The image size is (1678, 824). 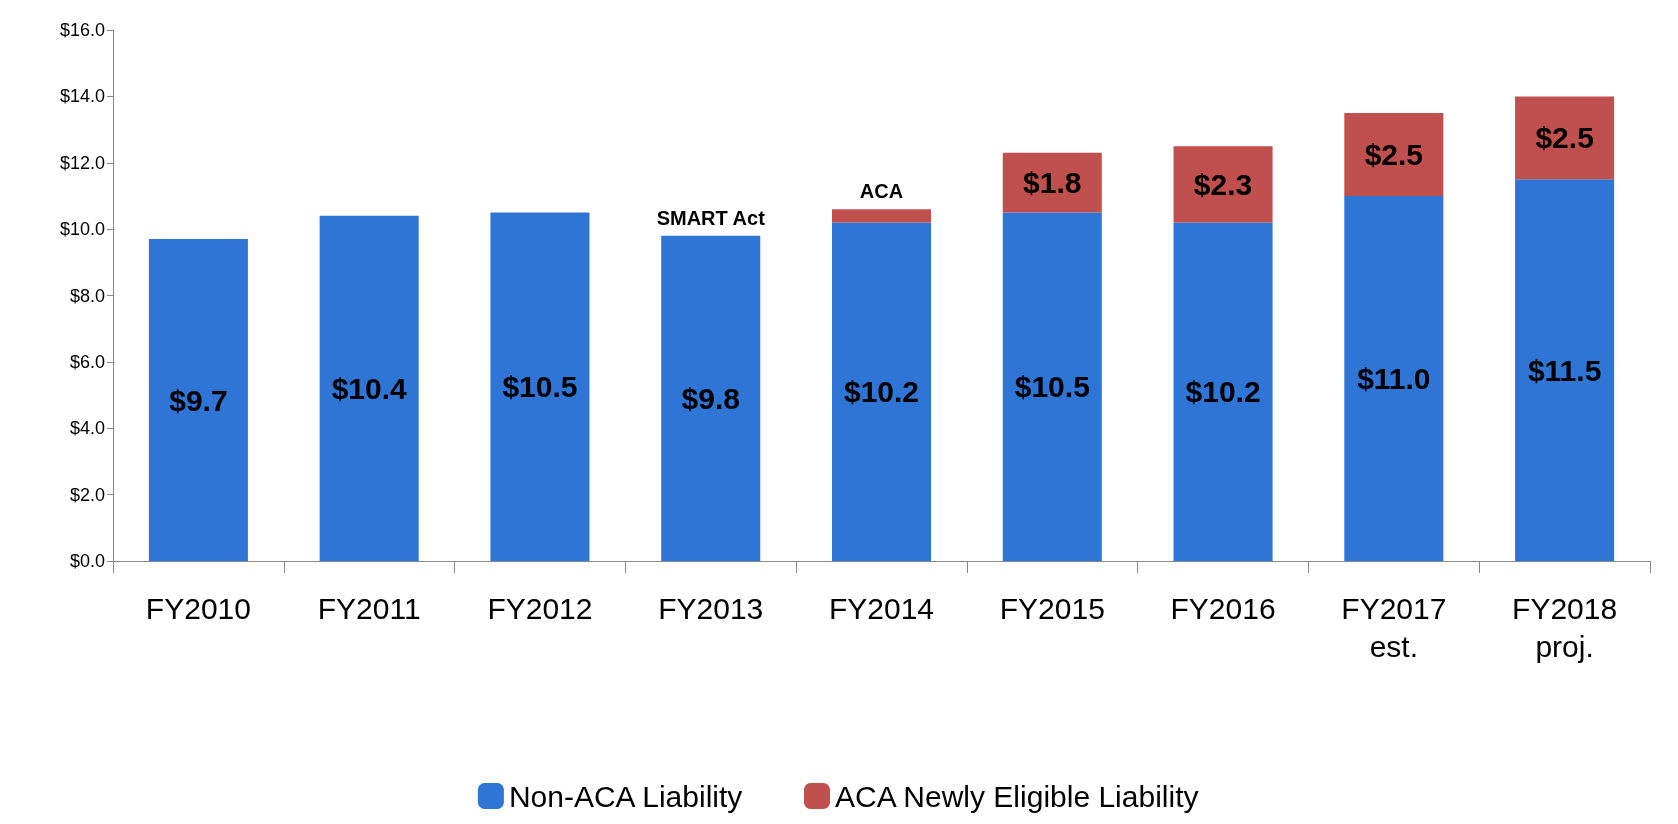 I want to click on data-label: $10.4, so click(x=369, y=388).